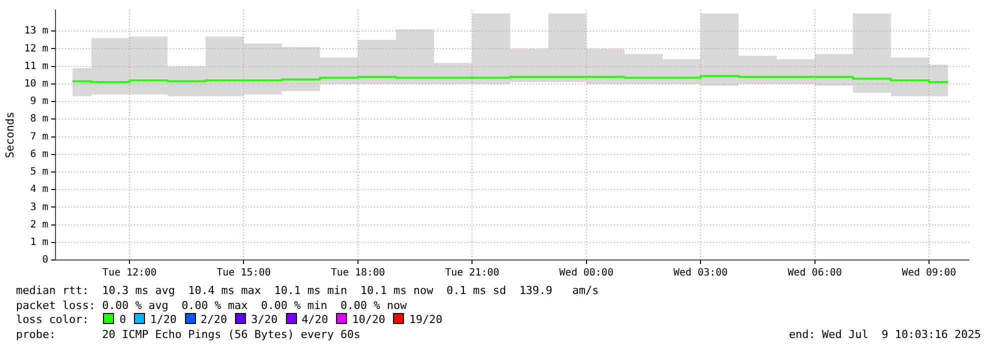  Describe the element at coordinates (315, 319) in the screenshot. I see `legend-label: 4/20` at that location.